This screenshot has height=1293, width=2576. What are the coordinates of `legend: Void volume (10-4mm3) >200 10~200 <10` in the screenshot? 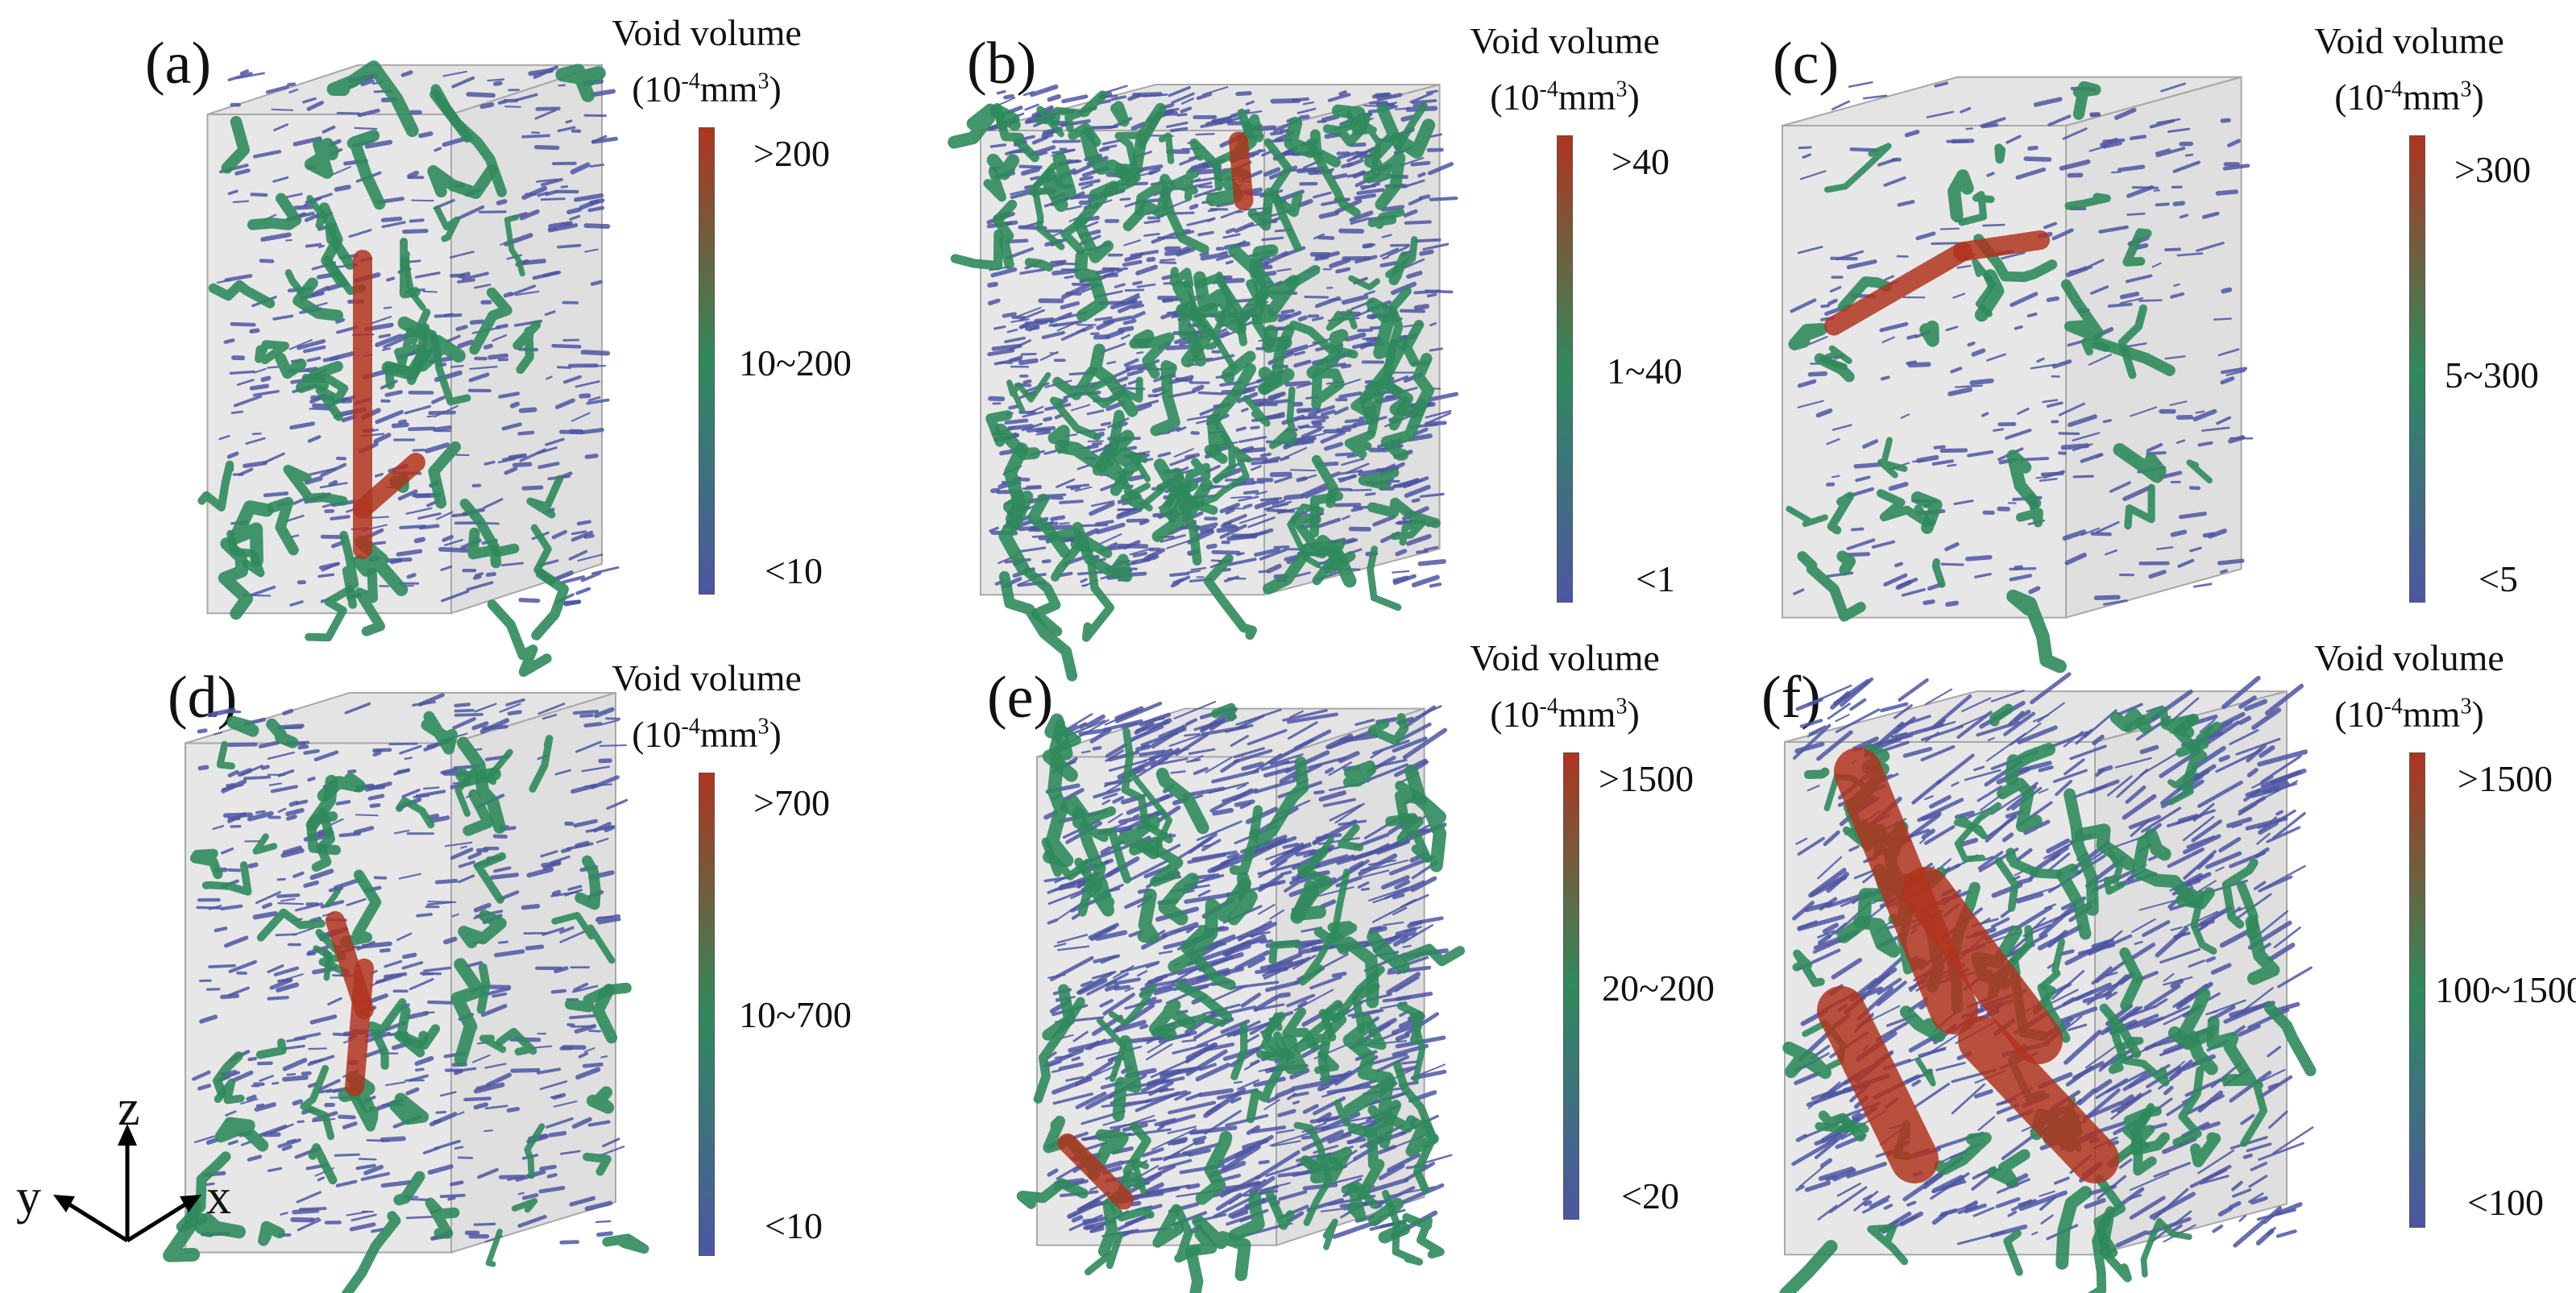 It's located at (707, 305).